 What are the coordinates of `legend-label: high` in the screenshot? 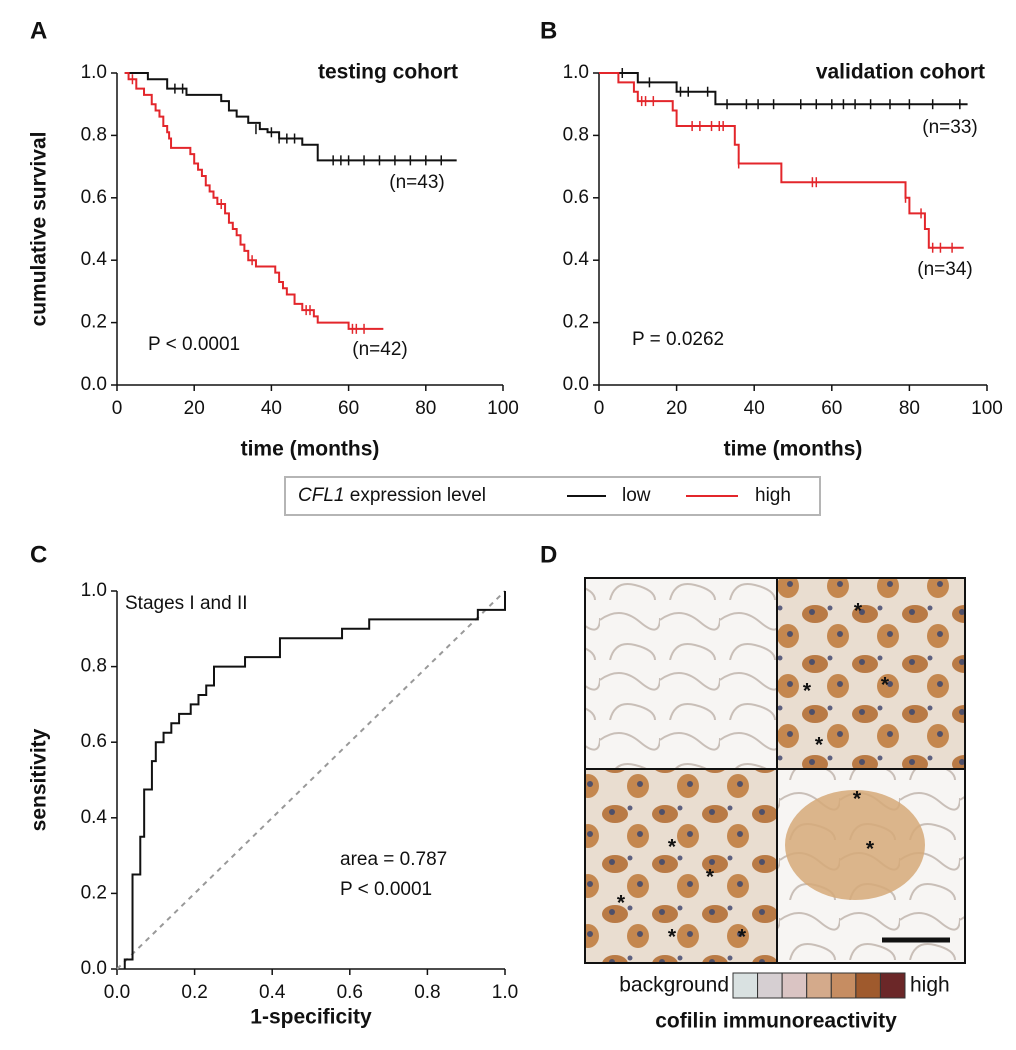 It's located at (773, 495).